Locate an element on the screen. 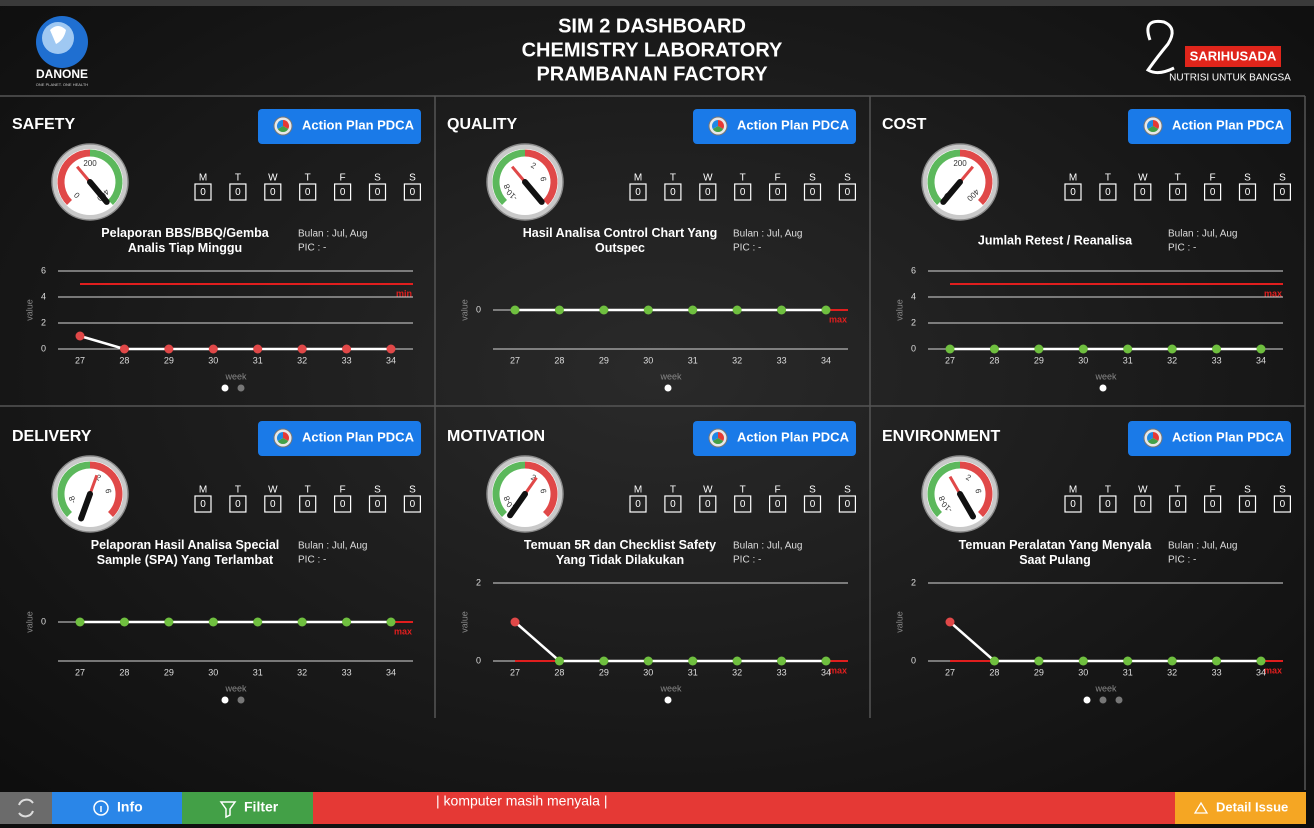 This screenshot has height=828, width=1314. info-button is located at coordinates (117, 808).